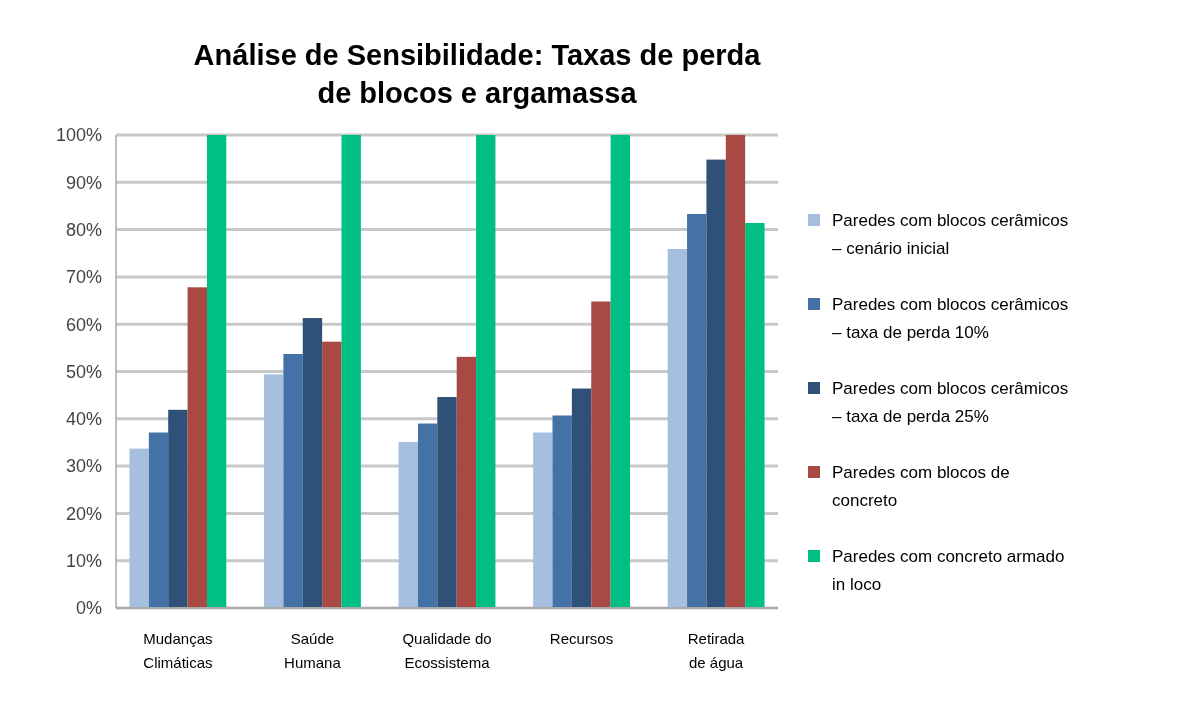 Image resolution: width=1200 pixels, height=709 pixels. I want to click on y-tick-label: 0%, so click(88, 608).